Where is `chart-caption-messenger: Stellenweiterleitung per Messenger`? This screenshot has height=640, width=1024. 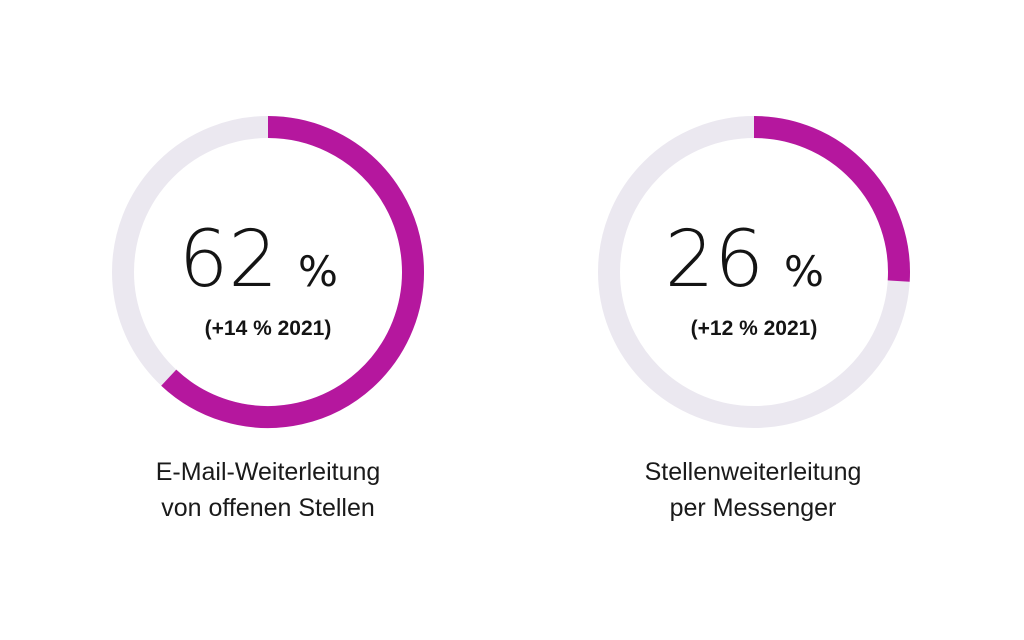
chart-caption-messenger: Stellenweiterleitung per Messenger is located at coordinates (753, 490).